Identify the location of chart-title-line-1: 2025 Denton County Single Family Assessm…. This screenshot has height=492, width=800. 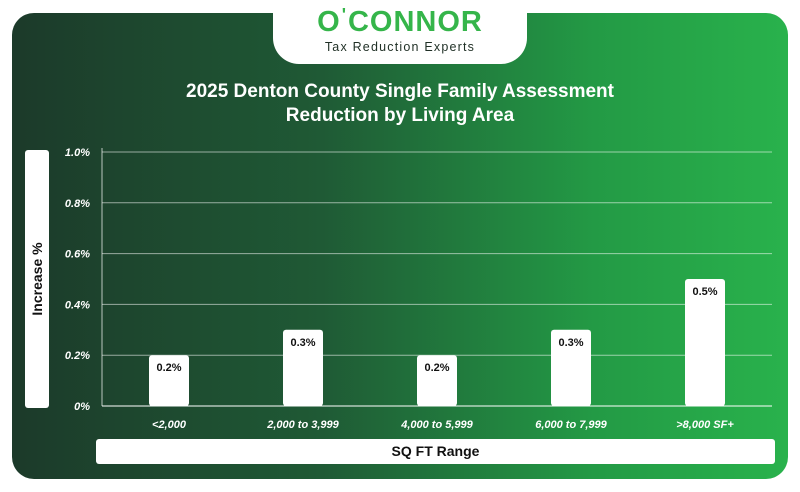
(400, 91).